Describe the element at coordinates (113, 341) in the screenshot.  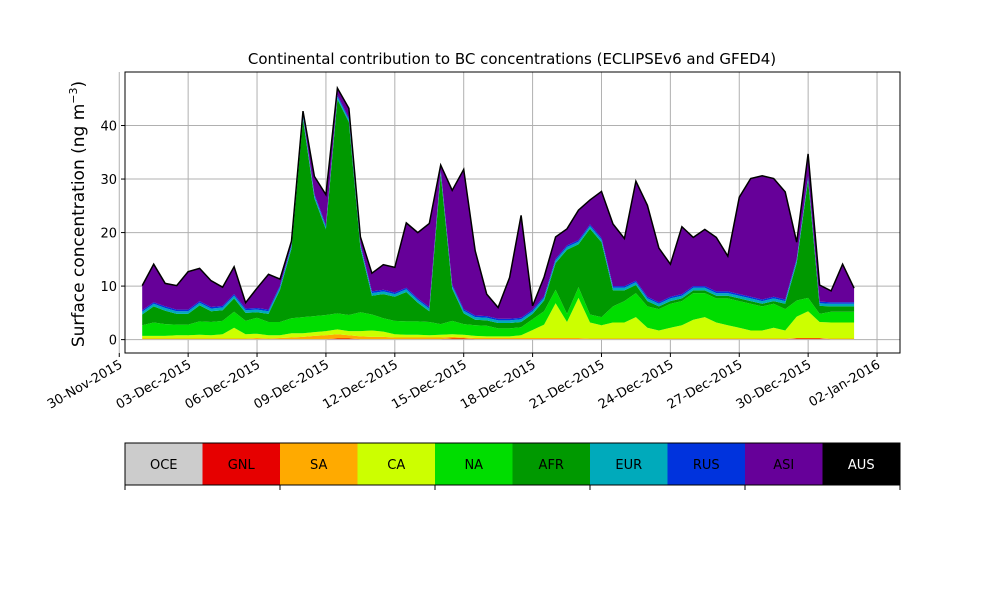
I see `y-tick-label: 0` at that location.